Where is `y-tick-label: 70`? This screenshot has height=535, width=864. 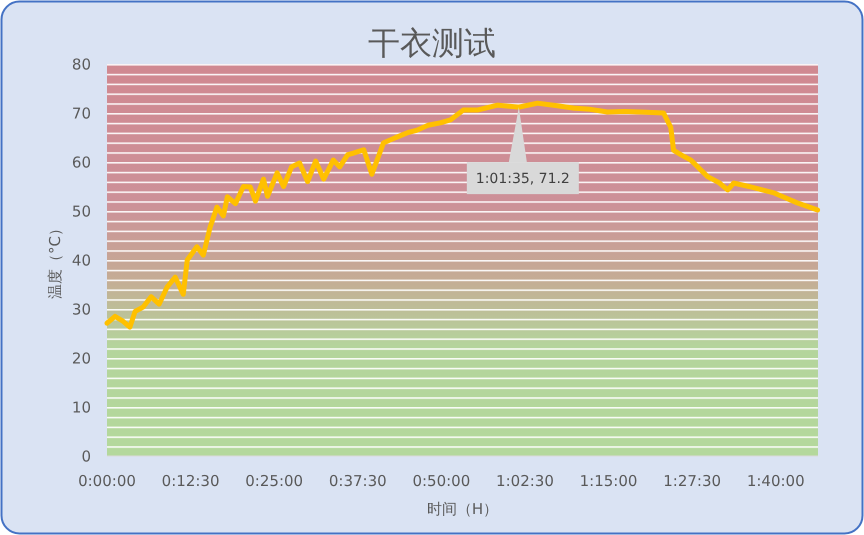 y-tick-label: 70 is located at coordinates (81, 113).